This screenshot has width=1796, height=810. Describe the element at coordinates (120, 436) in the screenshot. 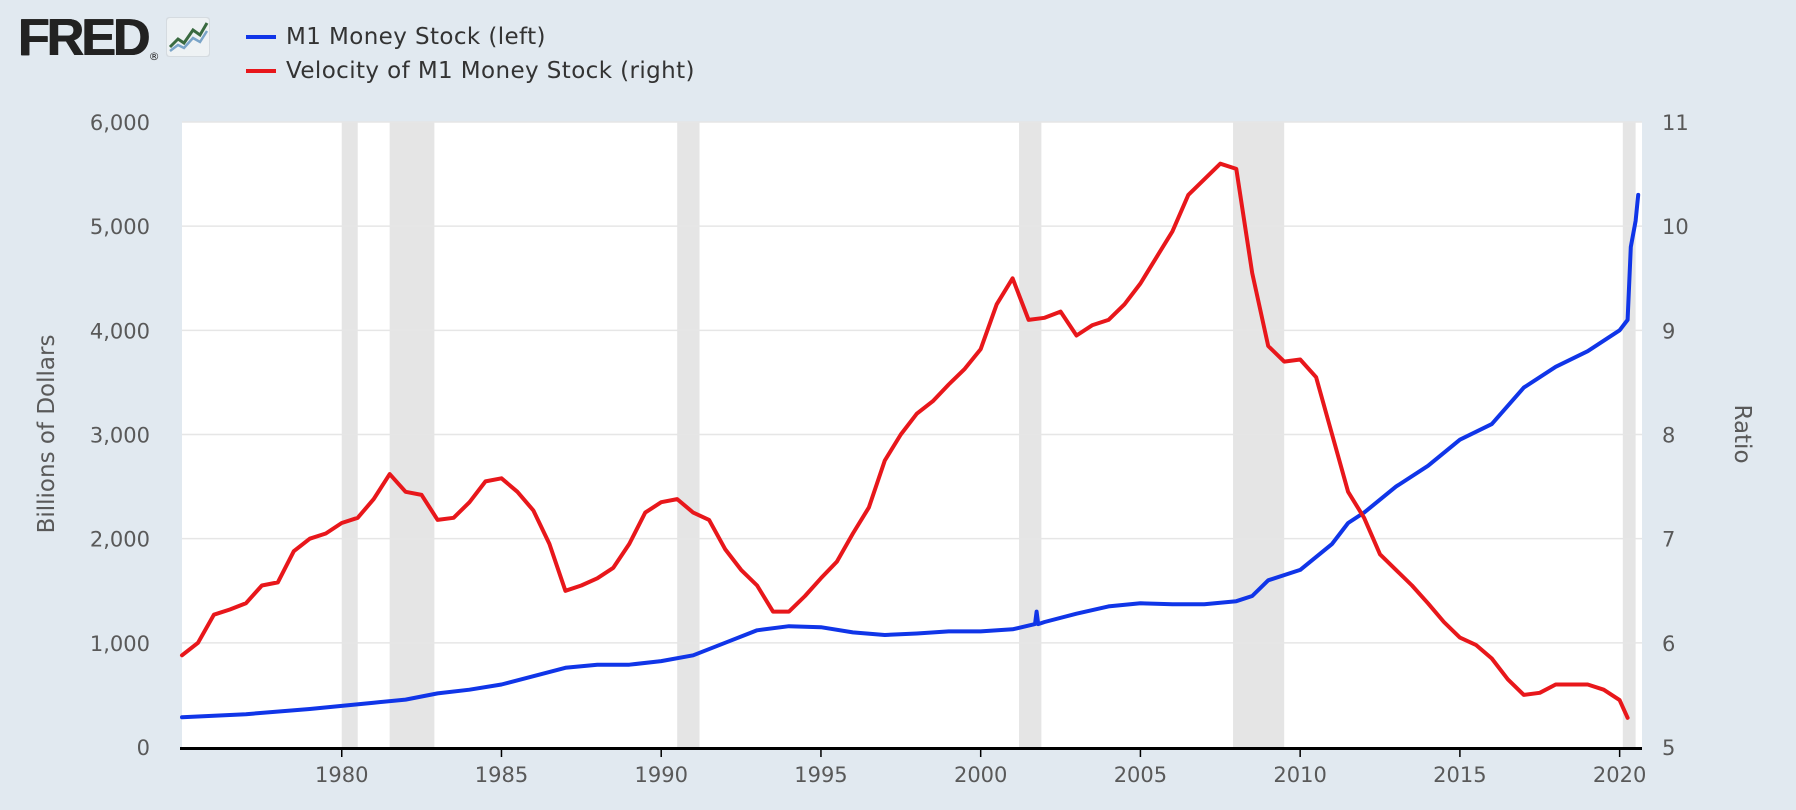

I see `y-left-tick-label: 3,000` at that location.